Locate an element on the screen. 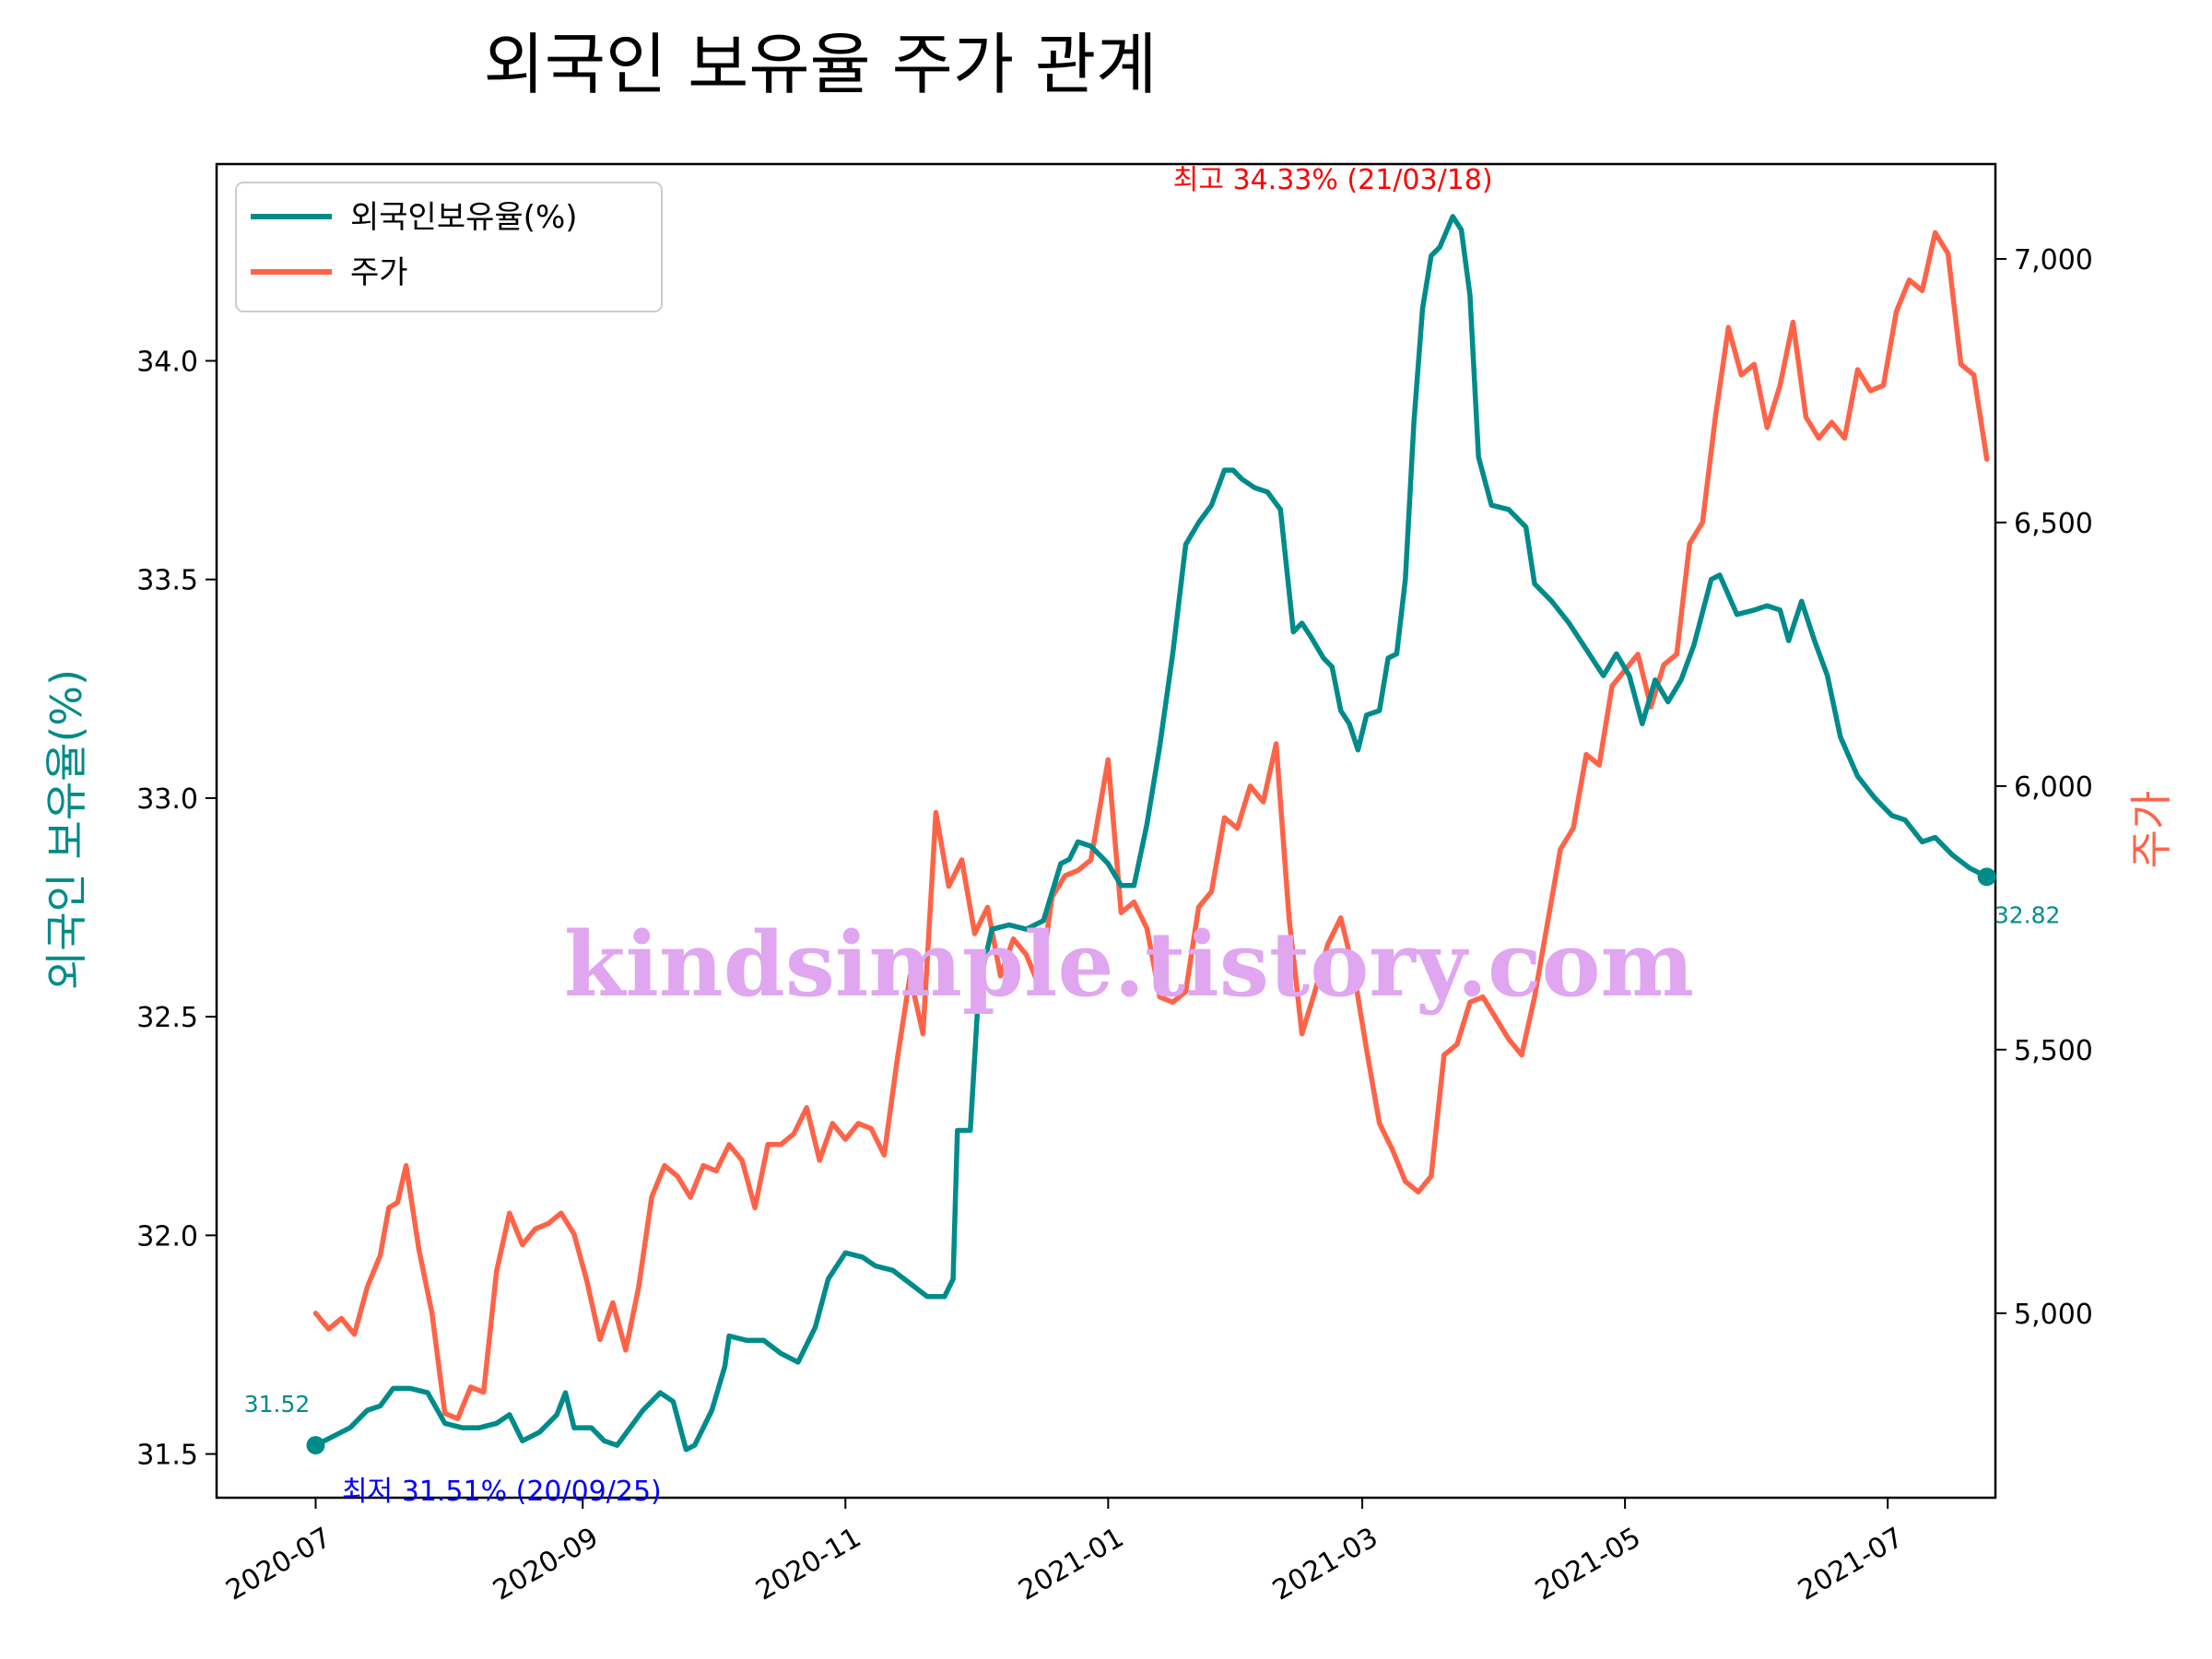  annotation-max: 최고 34.33% (21/03/18) is located at coordinates (1333, 180).